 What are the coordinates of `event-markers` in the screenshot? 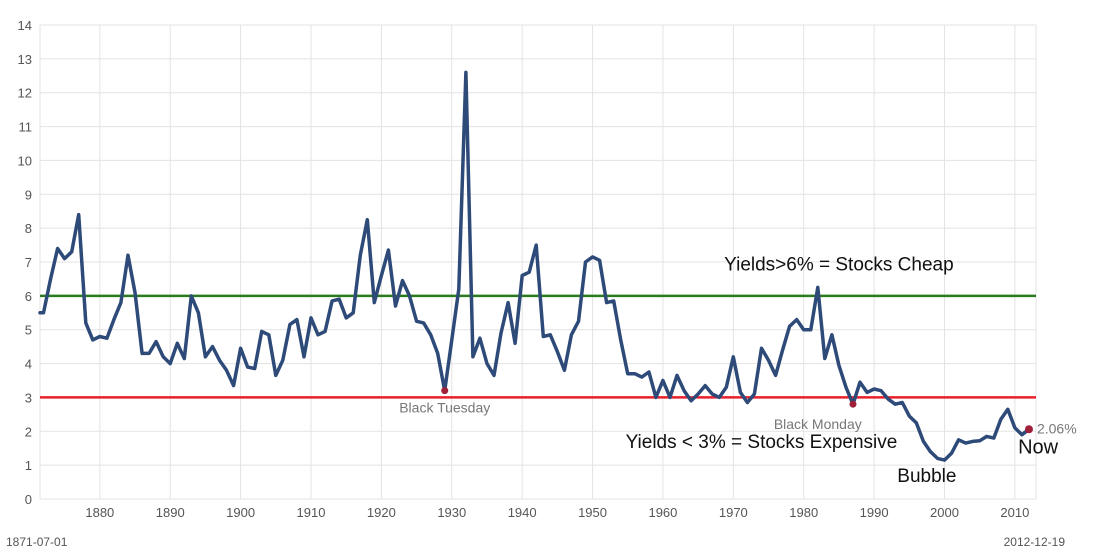 It's located at (737, 410).